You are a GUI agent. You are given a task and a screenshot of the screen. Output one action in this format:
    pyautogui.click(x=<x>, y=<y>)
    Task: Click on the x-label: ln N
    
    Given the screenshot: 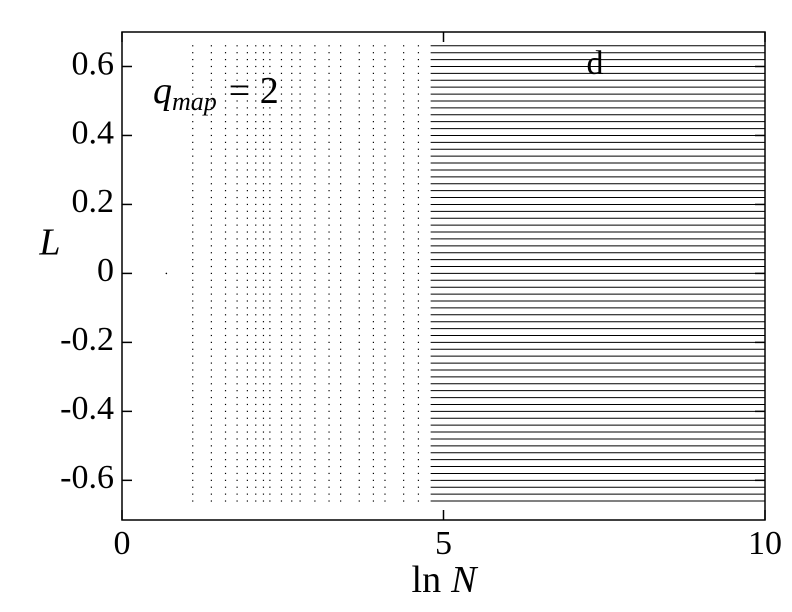 What is the action you would take?
    pyautogui.click(x=446, y=580)
    